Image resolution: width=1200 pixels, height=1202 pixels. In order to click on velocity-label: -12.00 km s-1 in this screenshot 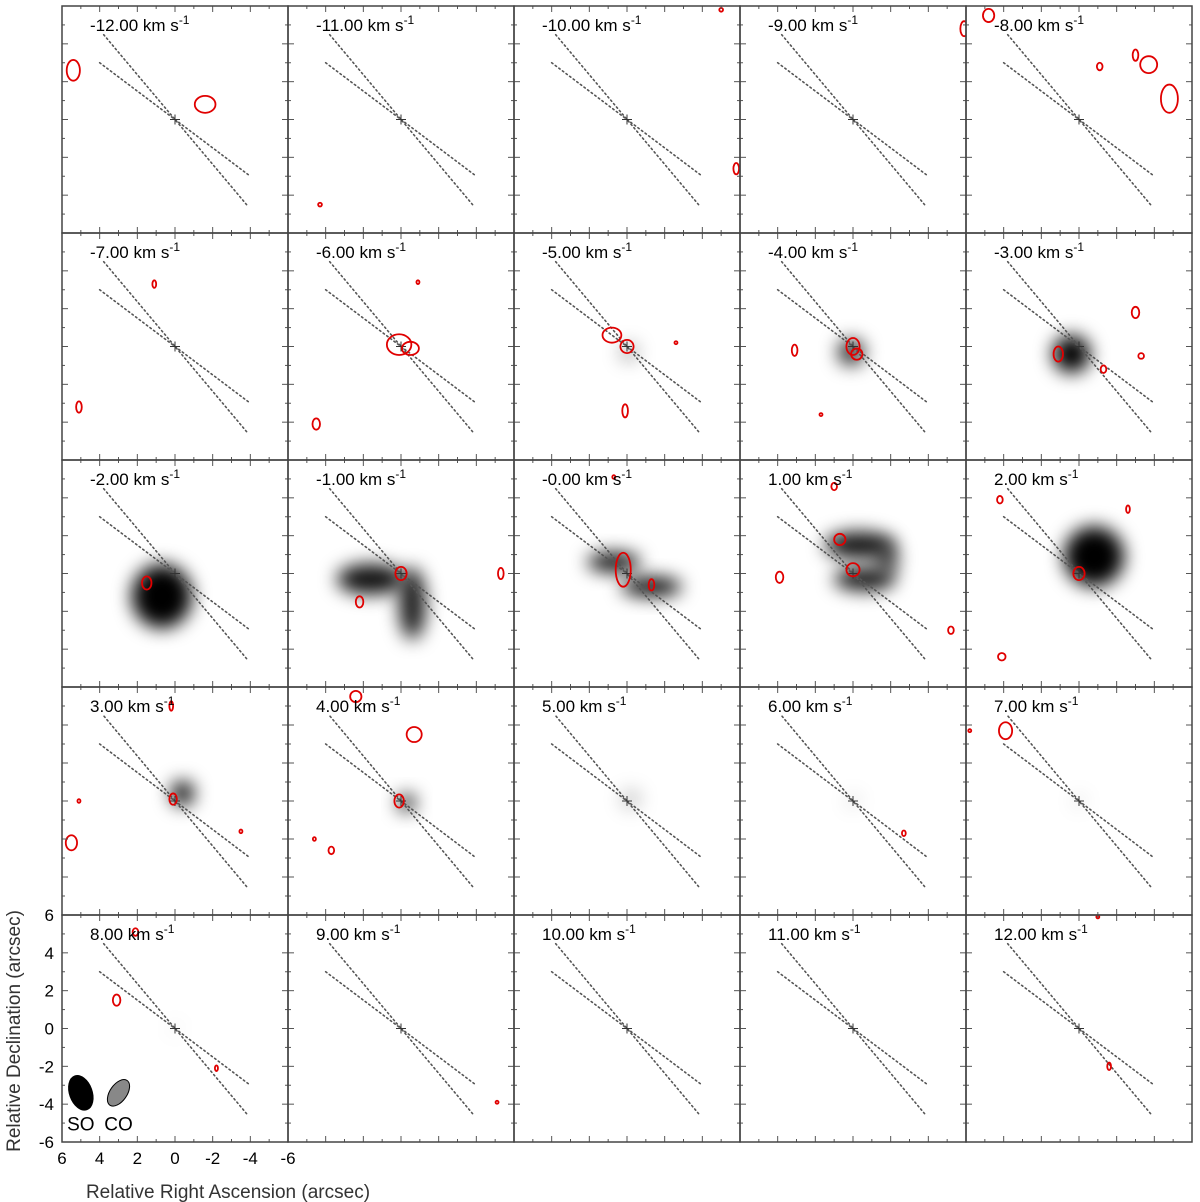, I will do `click(140, 24)`.